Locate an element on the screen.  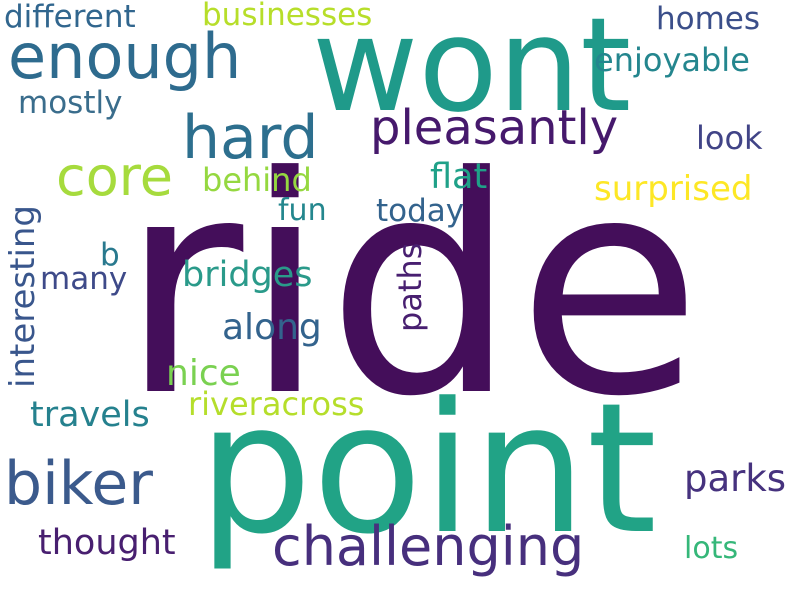
word-flat: flat is located at coordinates (459, 177).